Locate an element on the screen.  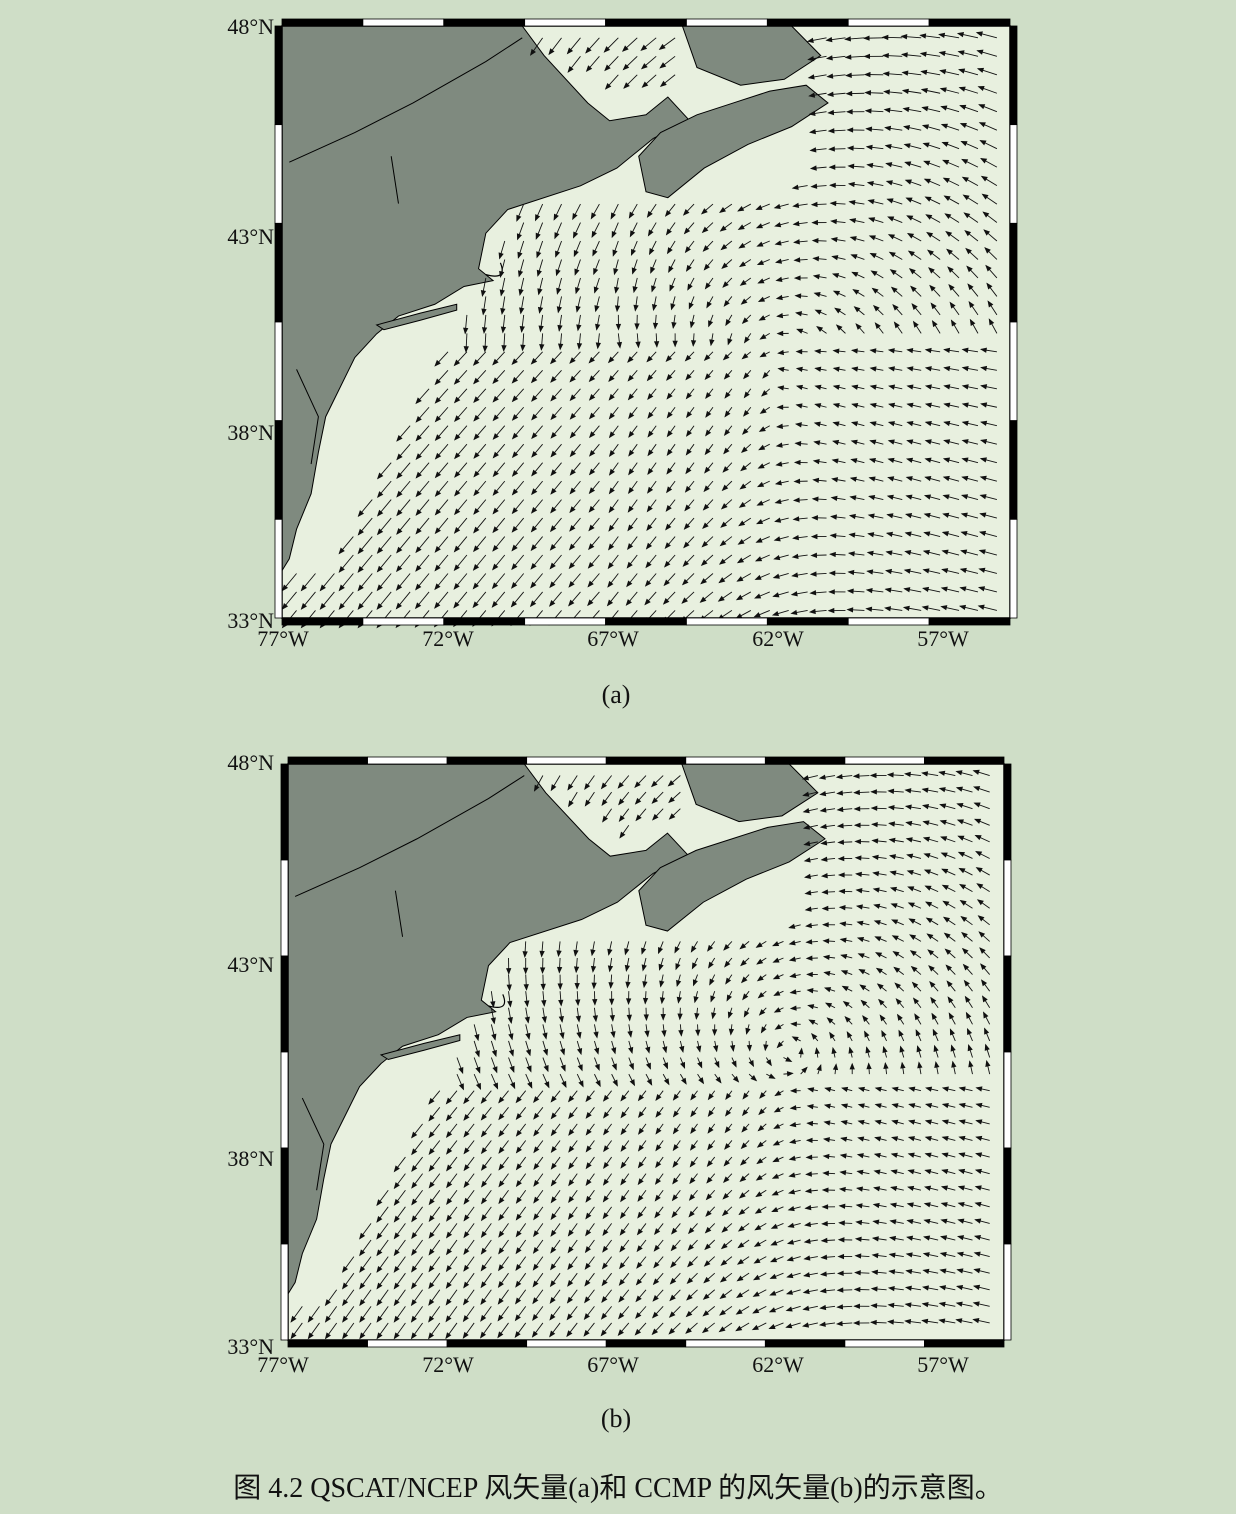
frame-right-tick is located at coordinates (1013, 371).